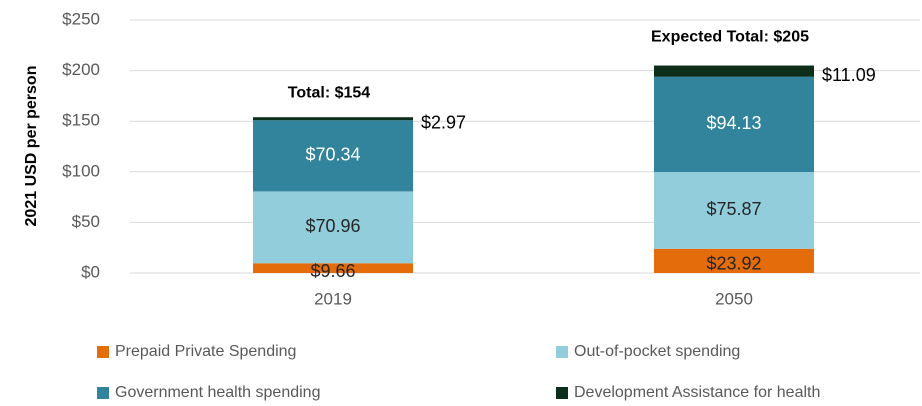 Image resolution: width=922 pixels, height=406 pixels. Describe the element at coordinates (205, 351) in the screenshot. I see `legend-label: Prepaid Private Spending` at that location.